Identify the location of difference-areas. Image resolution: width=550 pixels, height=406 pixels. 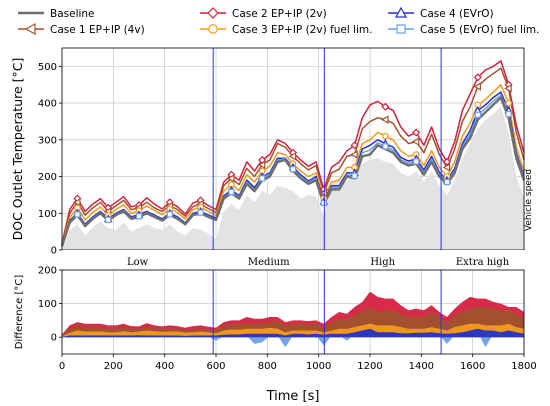
(293, 319).